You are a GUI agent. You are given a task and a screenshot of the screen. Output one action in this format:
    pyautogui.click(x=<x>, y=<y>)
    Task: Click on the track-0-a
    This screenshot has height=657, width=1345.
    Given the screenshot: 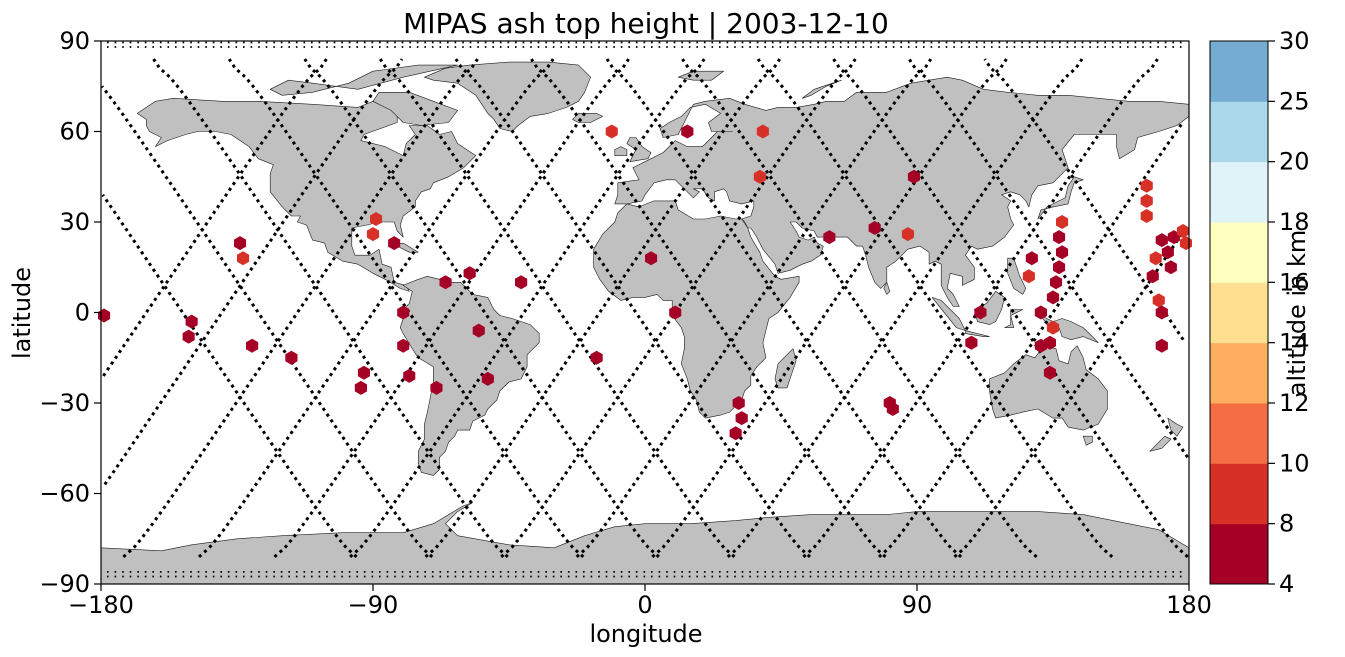 What is the action you would take?
    pyautogui.click(x=215, y=217)
    